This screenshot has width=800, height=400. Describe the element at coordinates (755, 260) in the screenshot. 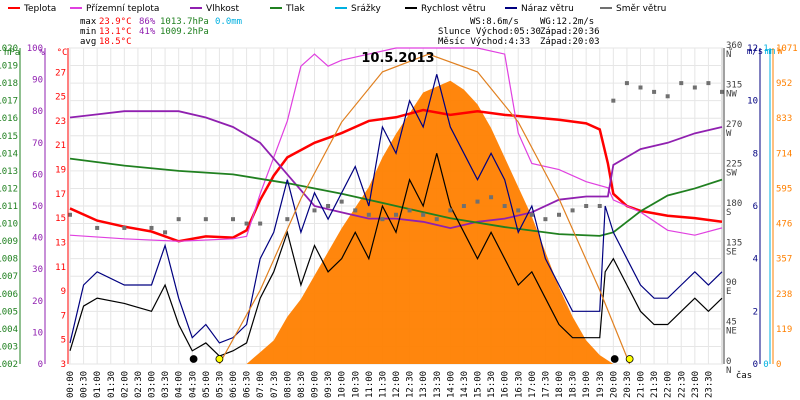

I see `tick-label-wind: 4` at that location.